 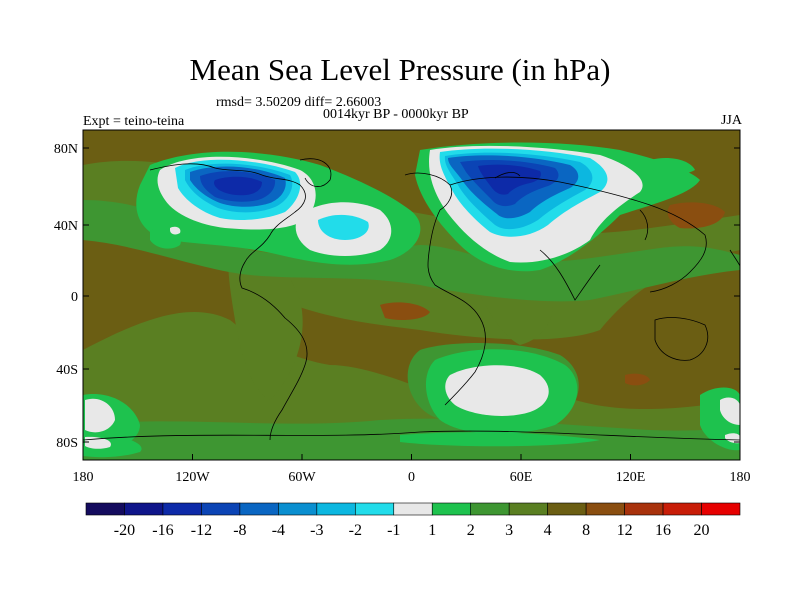 What do you see at coordinates (134, 121) in the screenshot?
I see `experiment-label: Expt = teino-teina` at bounding box center [134, 121].